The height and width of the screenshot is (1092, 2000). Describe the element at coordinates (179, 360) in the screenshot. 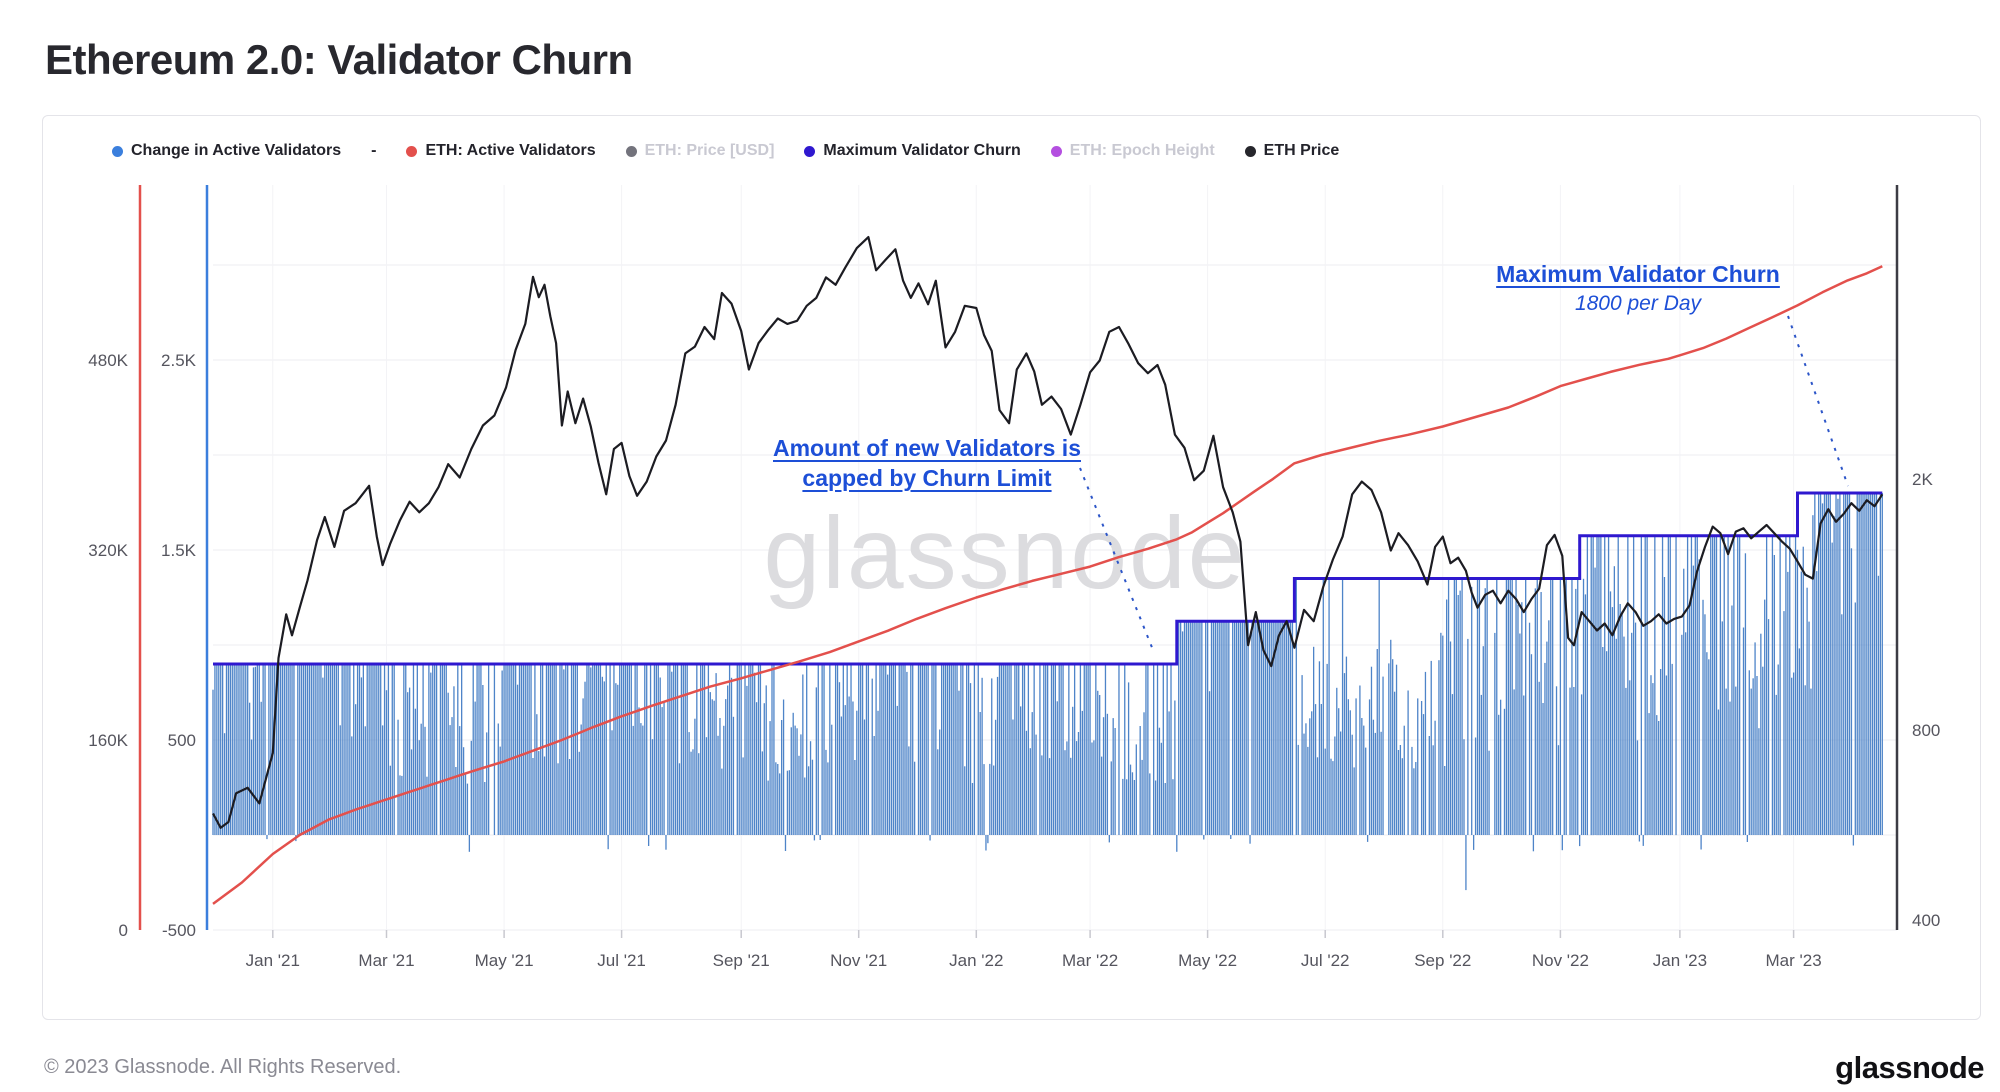

I see `left-inner-axis-label: 2.5K` at that location.